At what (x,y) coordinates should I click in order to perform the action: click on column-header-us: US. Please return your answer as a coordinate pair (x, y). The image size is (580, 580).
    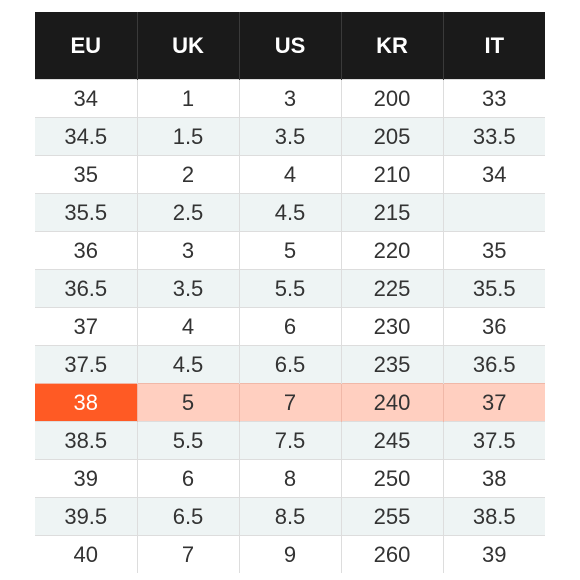
    Looking at the image, I should click on (289, 46).